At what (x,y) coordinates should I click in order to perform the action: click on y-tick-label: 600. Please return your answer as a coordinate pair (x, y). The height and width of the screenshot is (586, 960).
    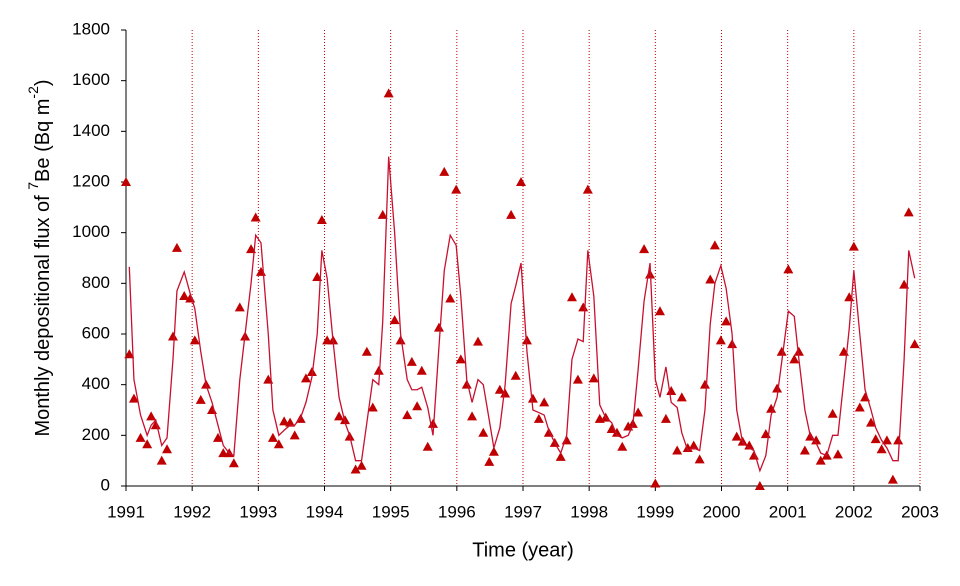
    Looking at the image, I should click on (96, 332).